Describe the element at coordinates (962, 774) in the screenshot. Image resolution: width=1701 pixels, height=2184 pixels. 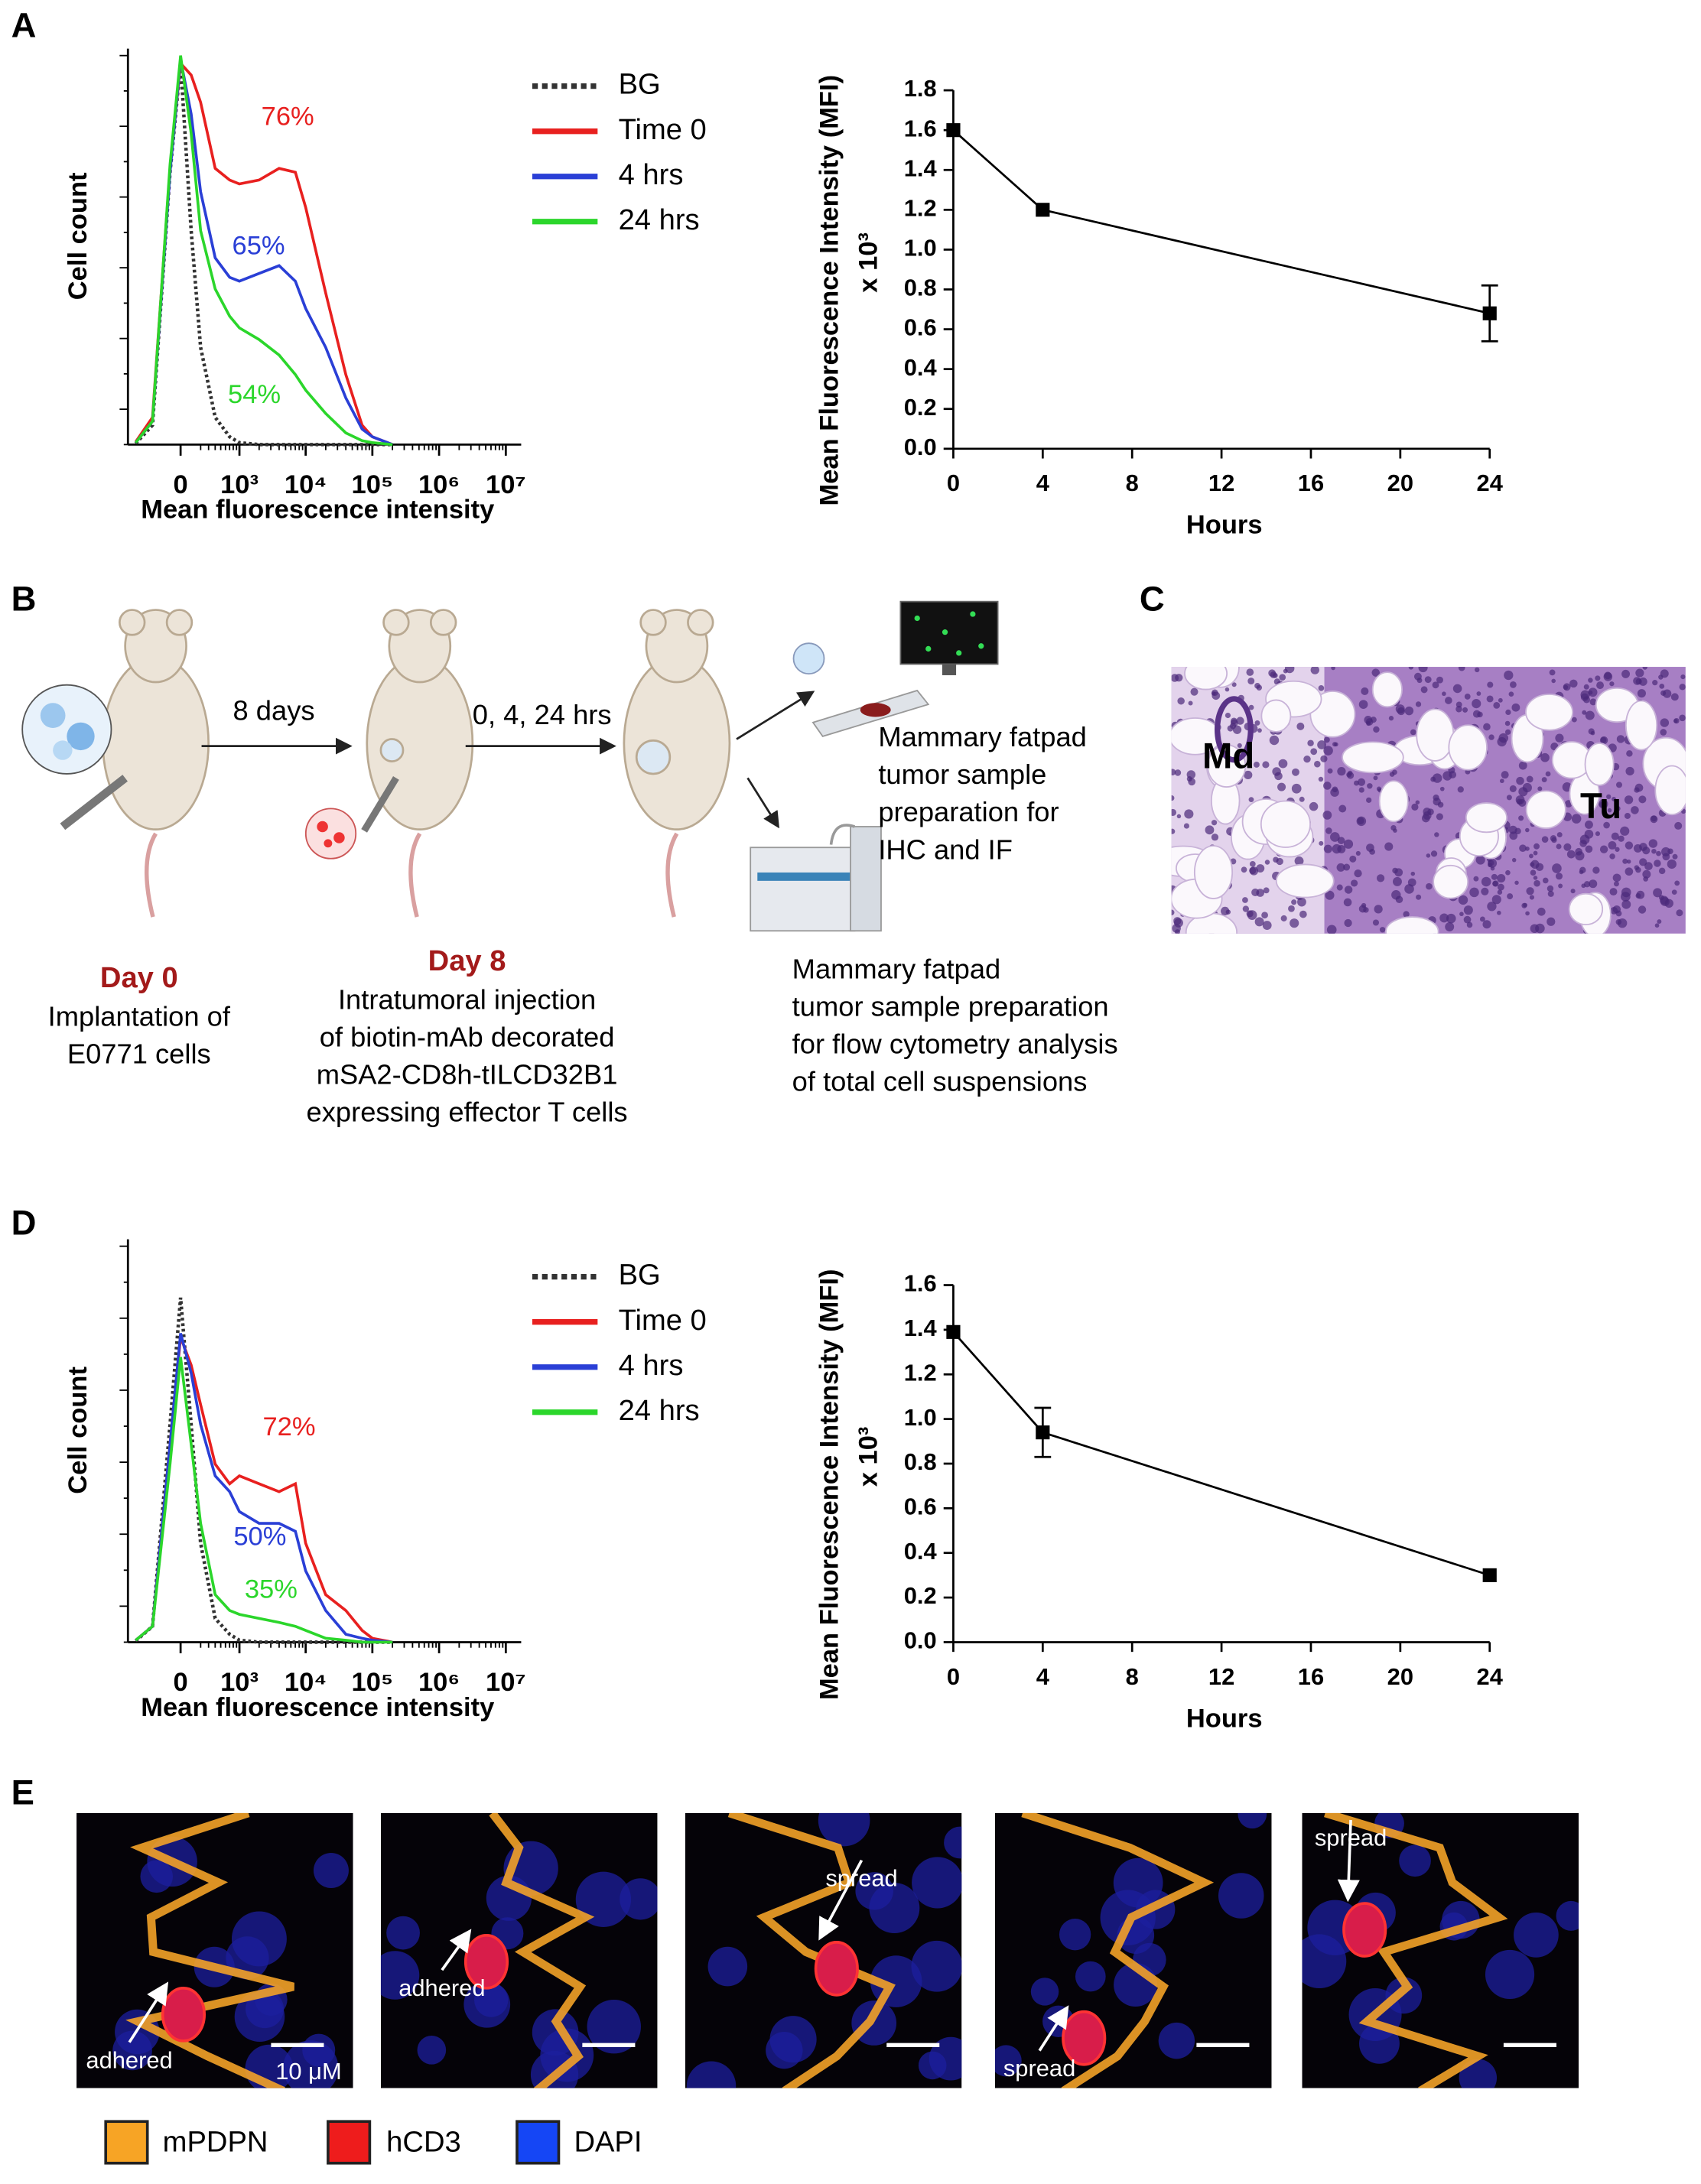
I see `output-text: tumor sample` at that location.